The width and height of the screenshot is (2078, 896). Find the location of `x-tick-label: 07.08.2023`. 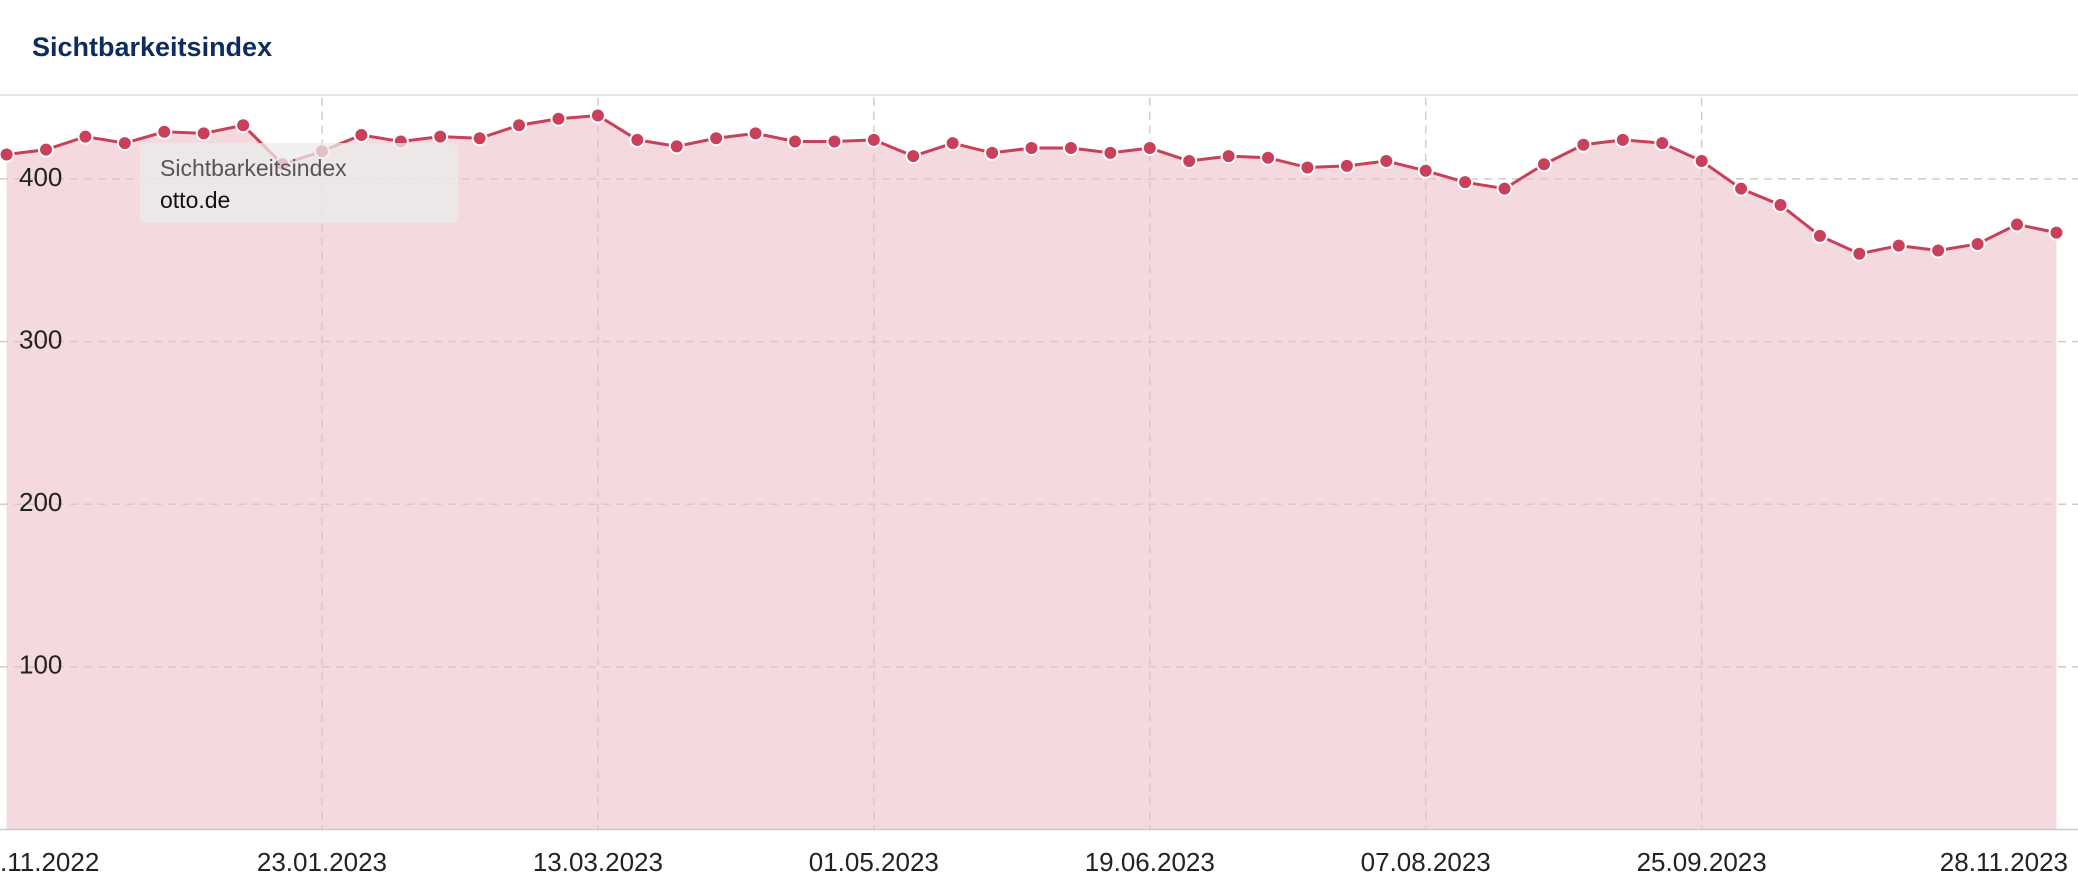

x-tick-label: 07.08.2023 is located at coordinates (1426, 862).